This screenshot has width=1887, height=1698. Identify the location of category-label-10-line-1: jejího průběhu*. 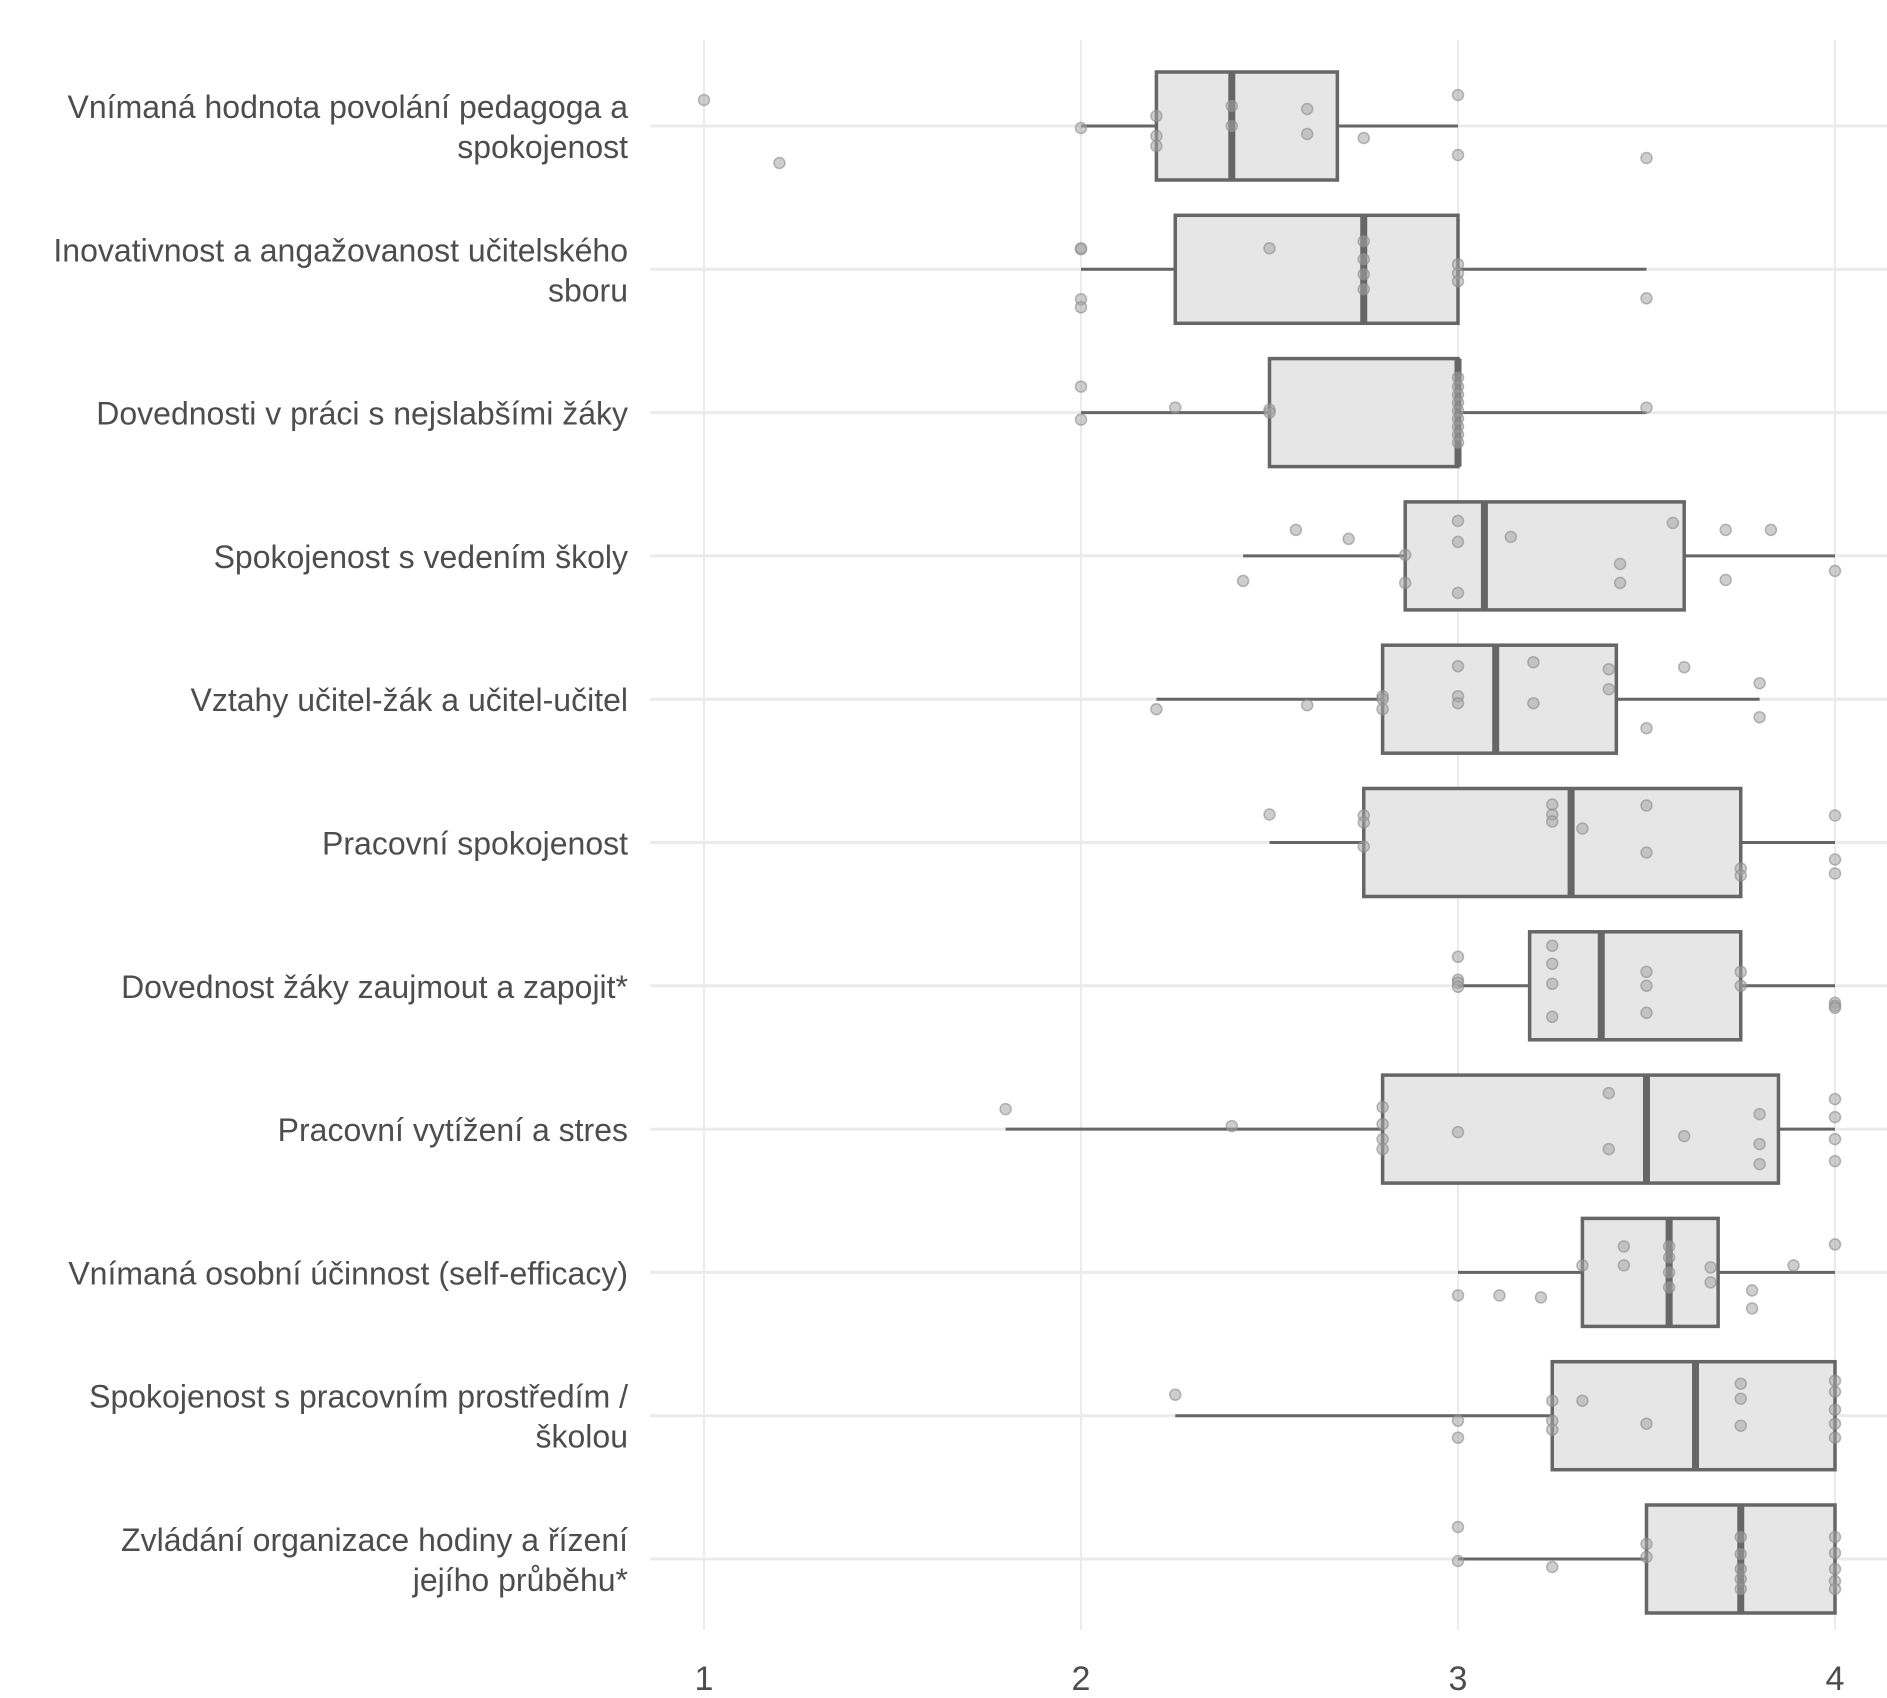
(520, 1580).